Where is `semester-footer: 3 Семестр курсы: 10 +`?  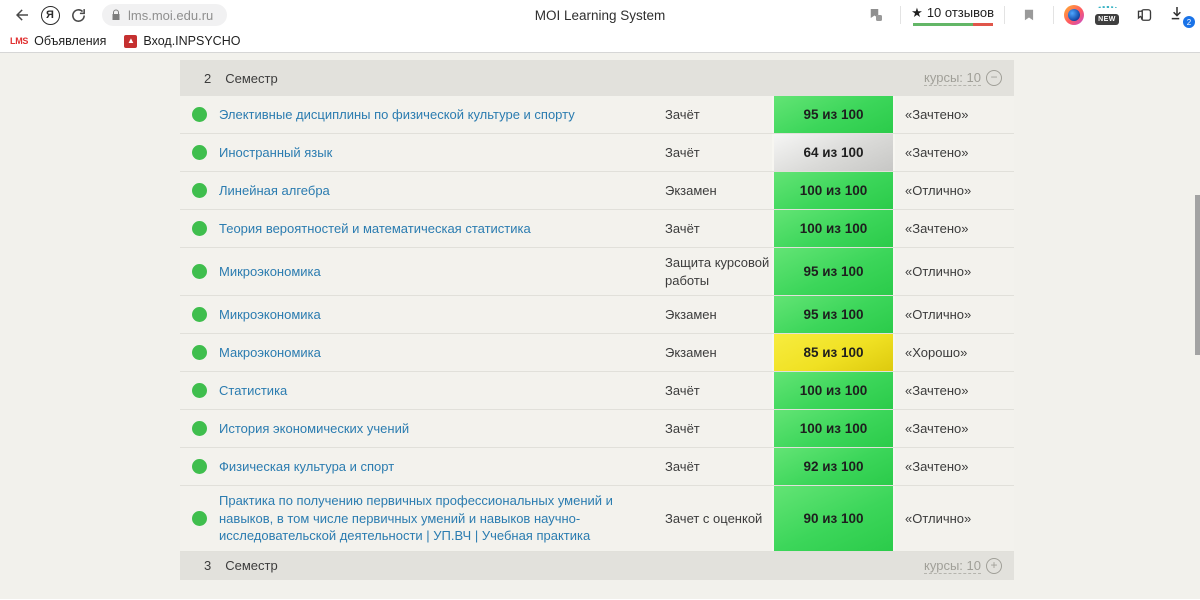
semester-footer: 3 Семестр курсы: 10 + is located at coordinates (597, 565).